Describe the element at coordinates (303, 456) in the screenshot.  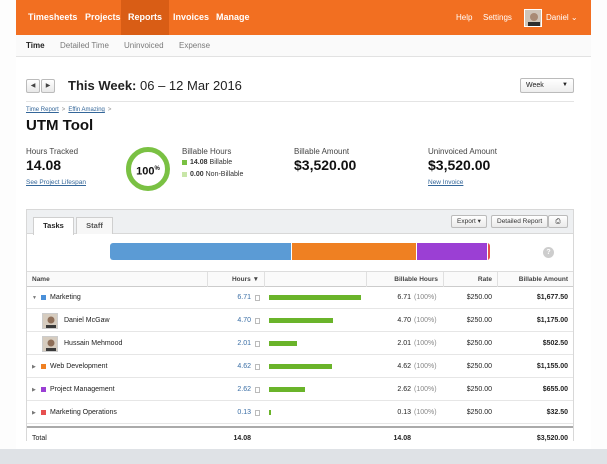
I see `desktop-edge` at that location.